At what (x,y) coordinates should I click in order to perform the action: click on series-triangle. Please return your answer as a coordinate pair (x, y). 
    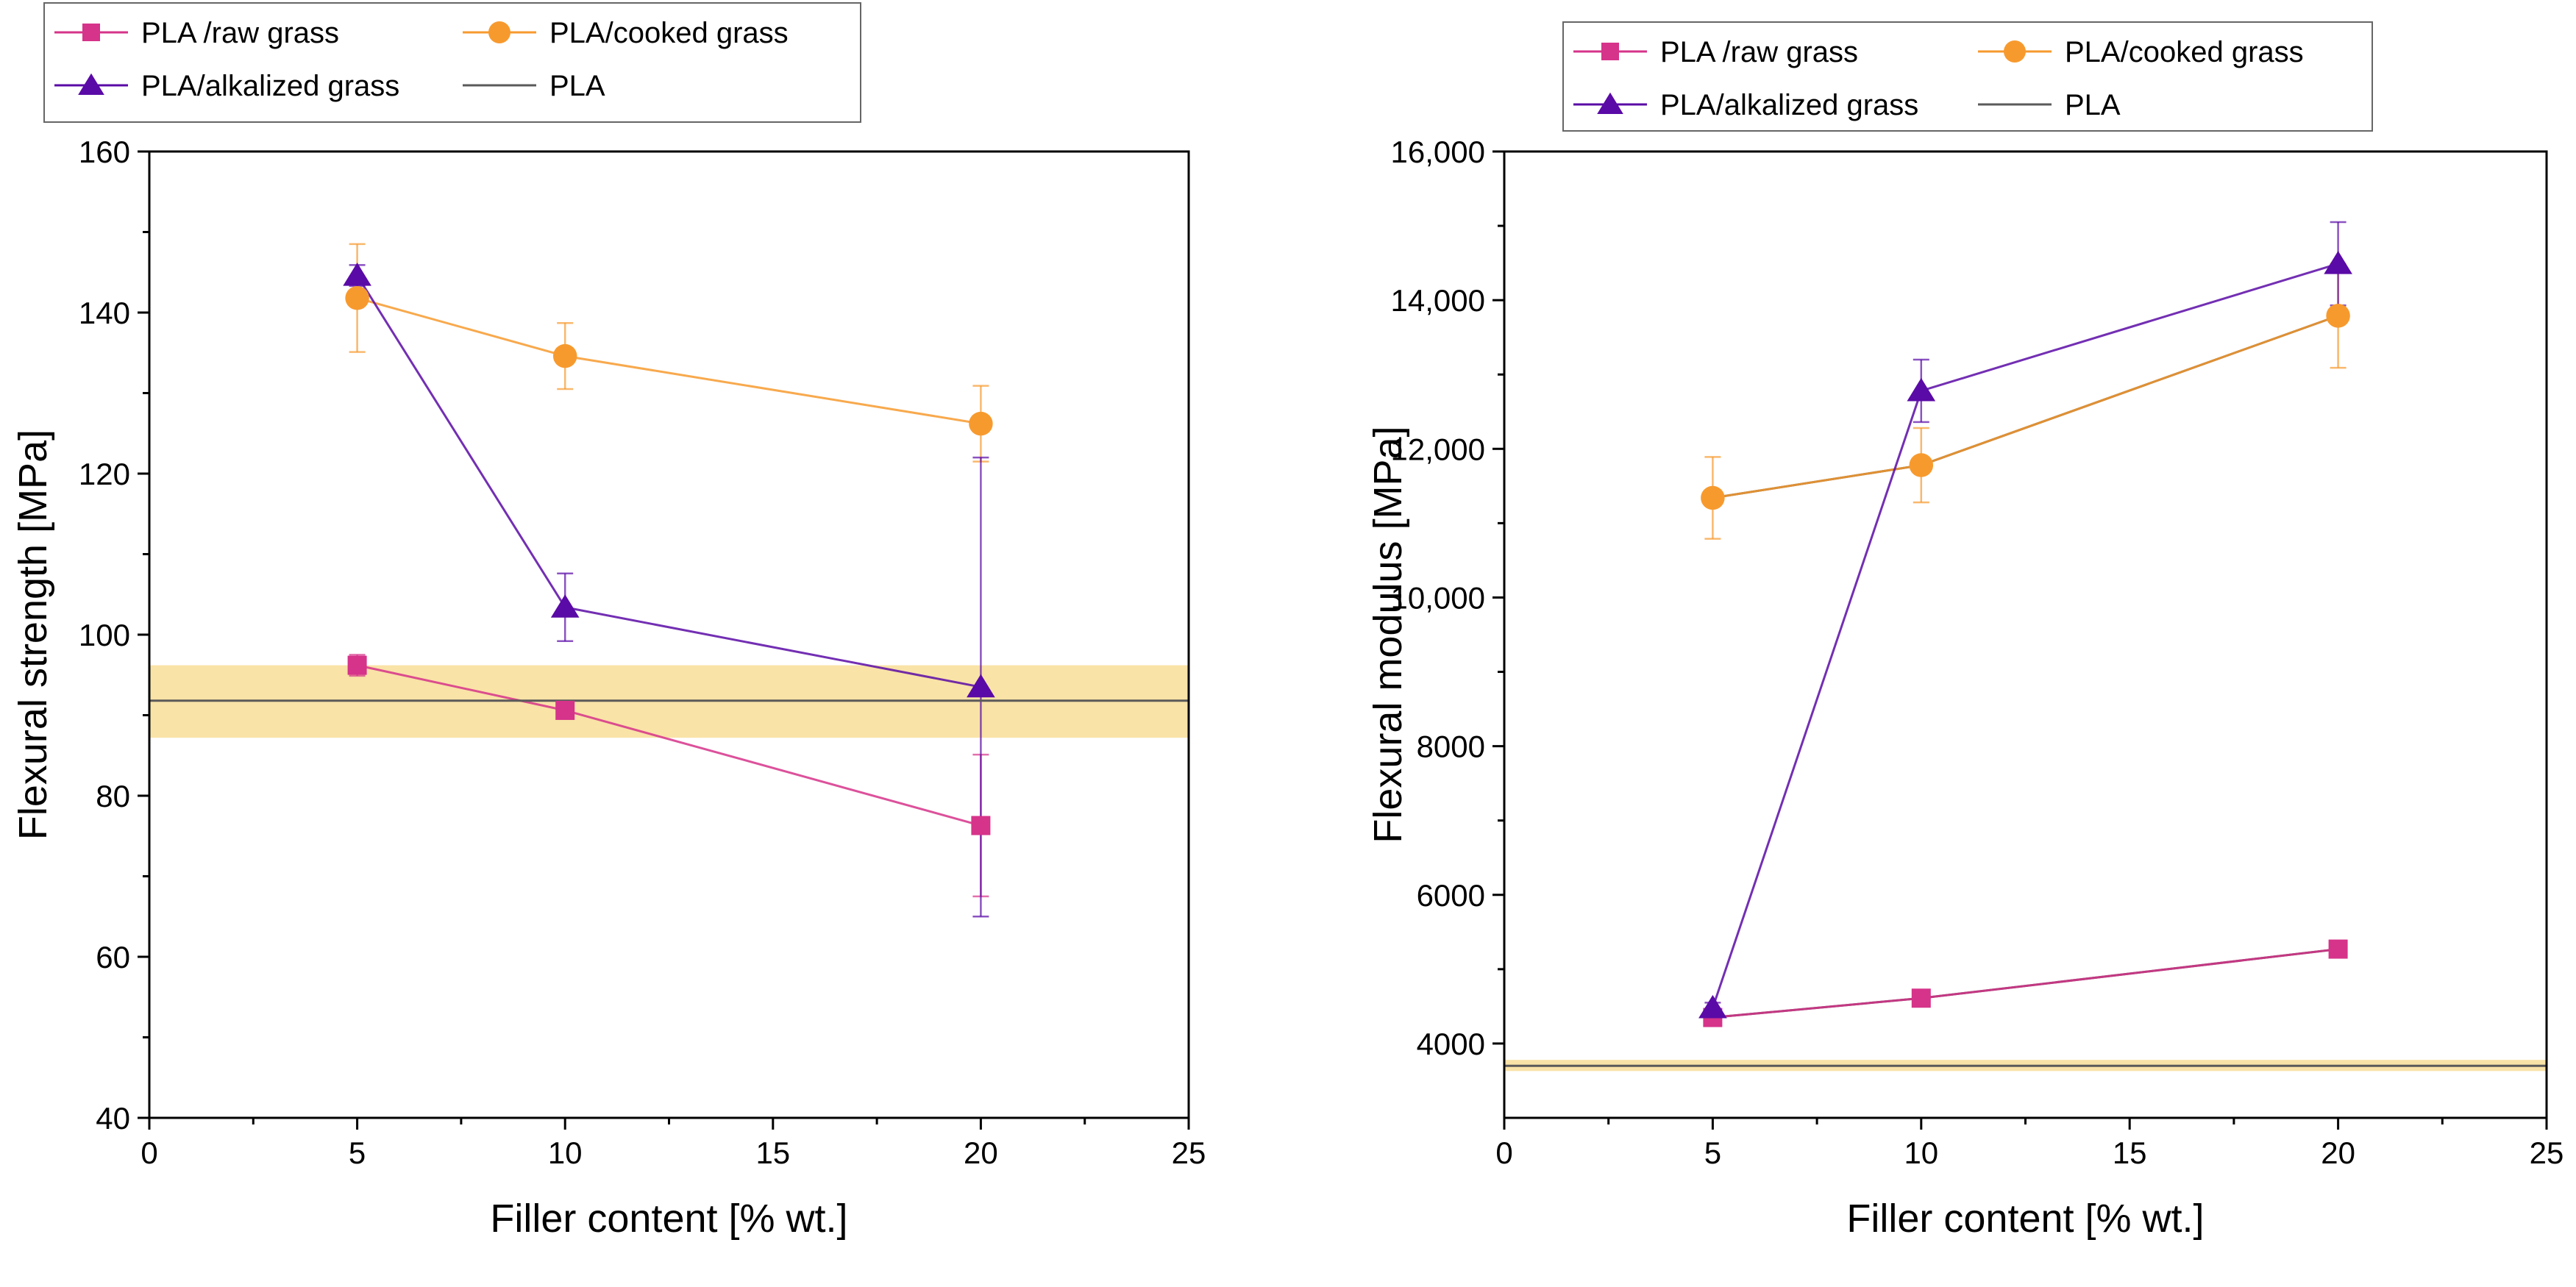
    Looking at the image, I should click on (669, 591).